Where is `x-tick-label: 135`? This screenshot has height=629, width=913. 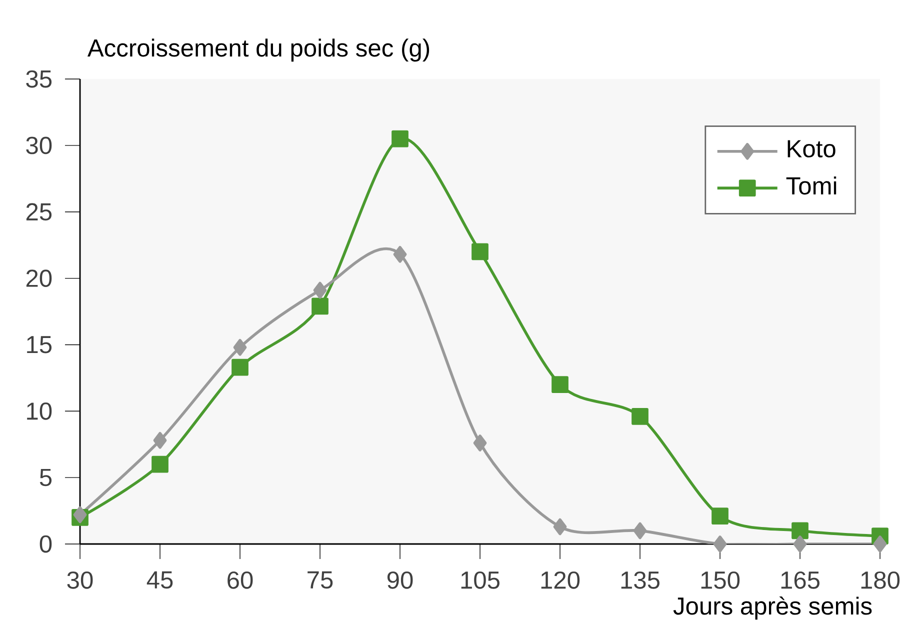
x-tick-label: 135 is located at coordinates (640, 580).